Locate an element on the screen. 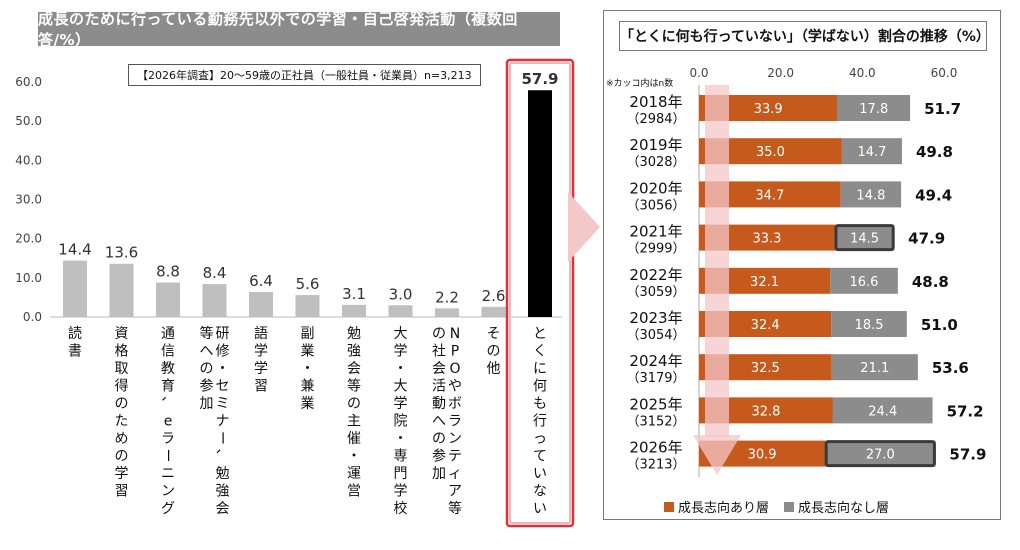 This screenshot has height=550, width=1020. svg-text: 取 is located at coordinates (122, 369).